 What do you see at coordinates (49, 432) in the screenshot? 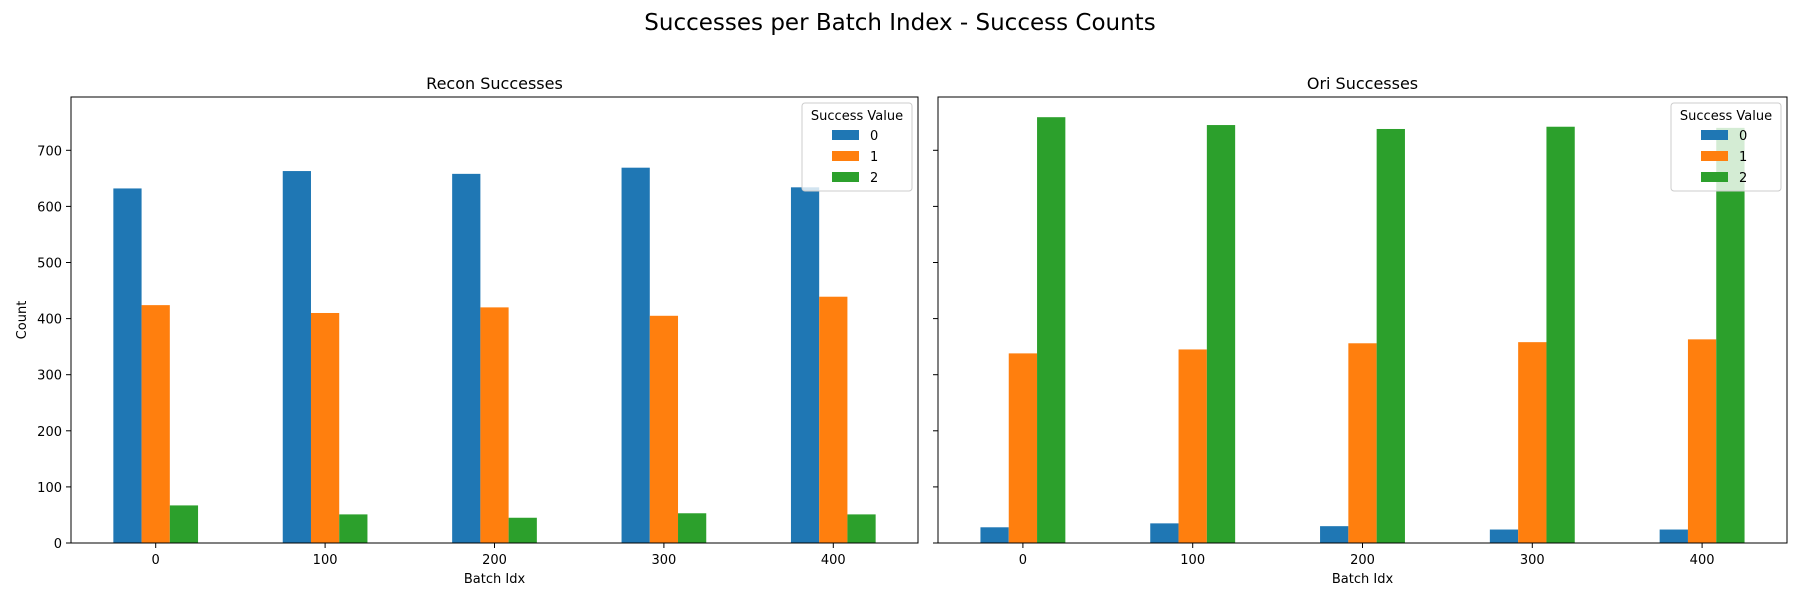
I see `y-tick-label: 200` at bounding box center [49, 432].